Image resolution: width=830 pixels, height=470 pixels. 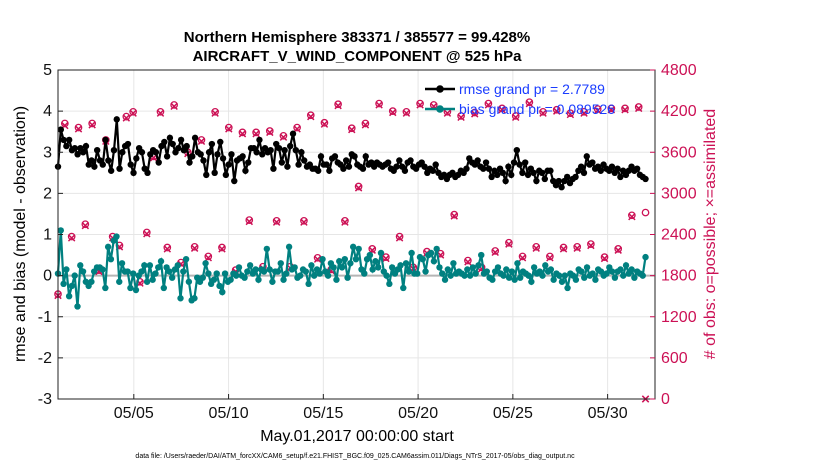 I want to click on rmse-series, so click(x=351, y=153).